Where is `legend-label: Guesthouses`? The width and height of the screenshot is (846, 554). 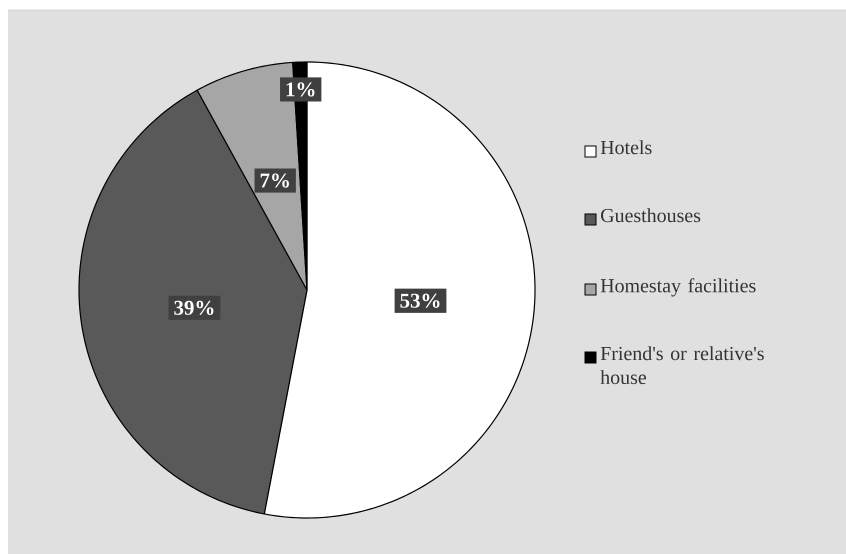
legend-label: Guesthouses is located at coordinates (650, 215).